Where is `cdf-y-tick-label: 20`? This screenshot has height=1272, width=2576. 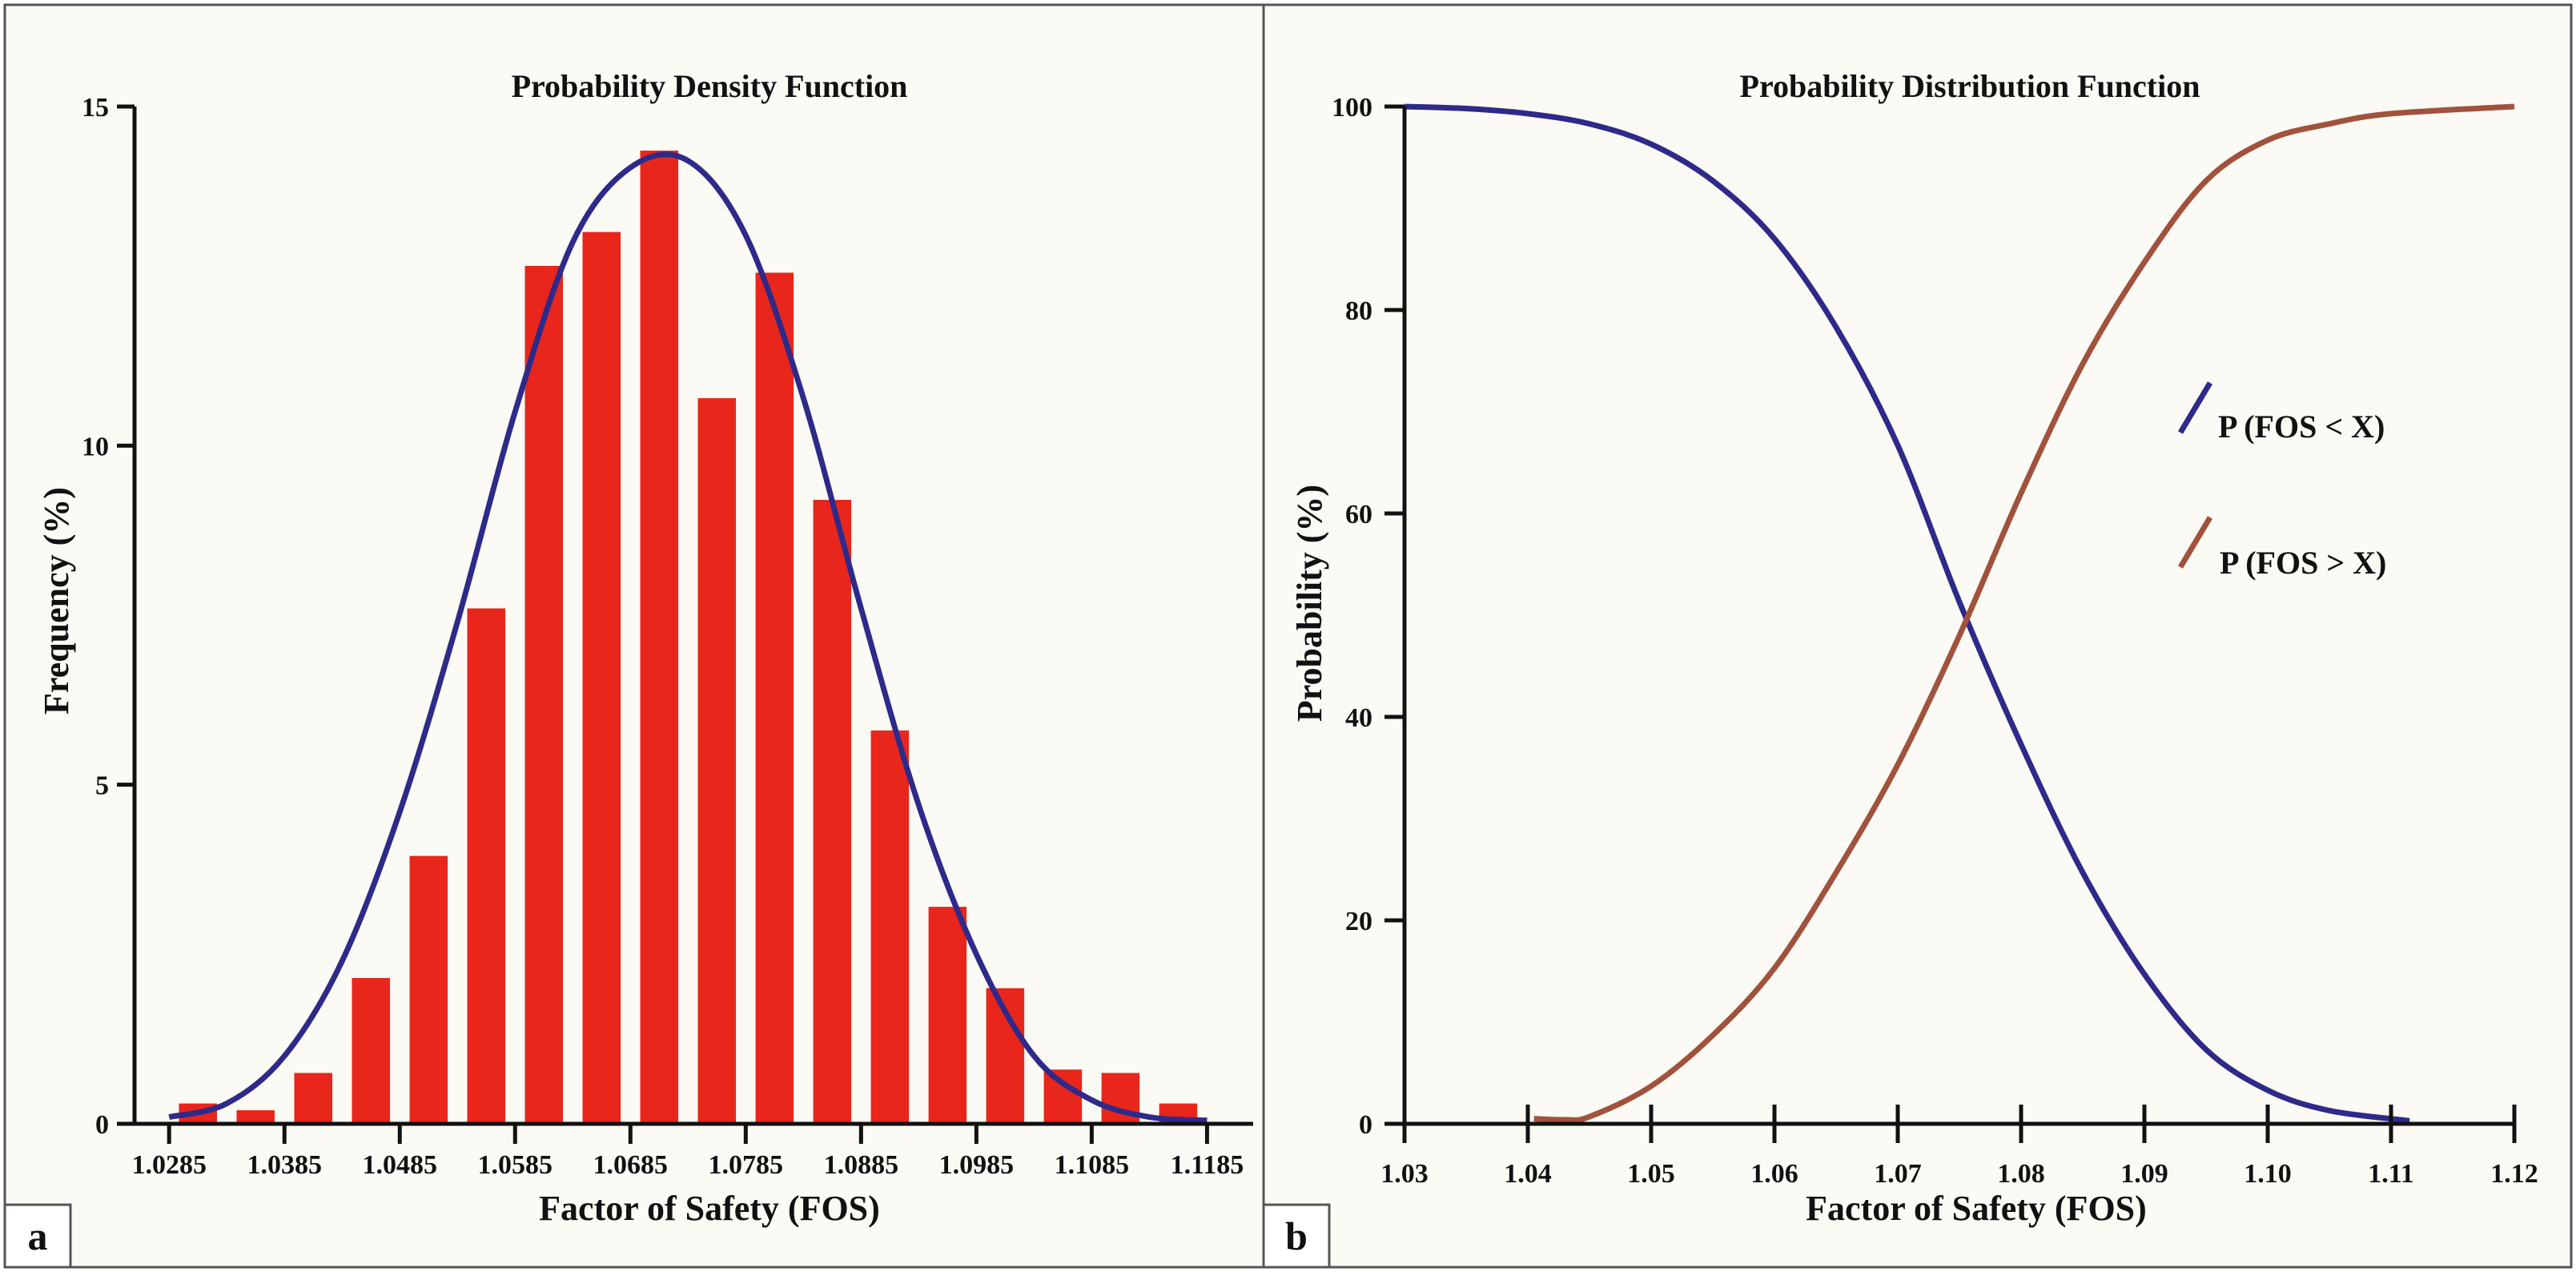 cdf-y-tick-label: 20 is located at coordinates (1358, 922).